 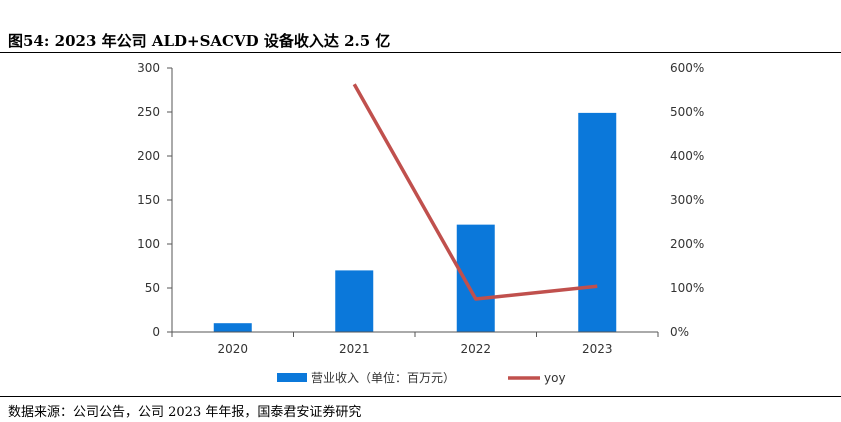 I want to click on x-tick-label: 2023, so click(x=597, y=349).